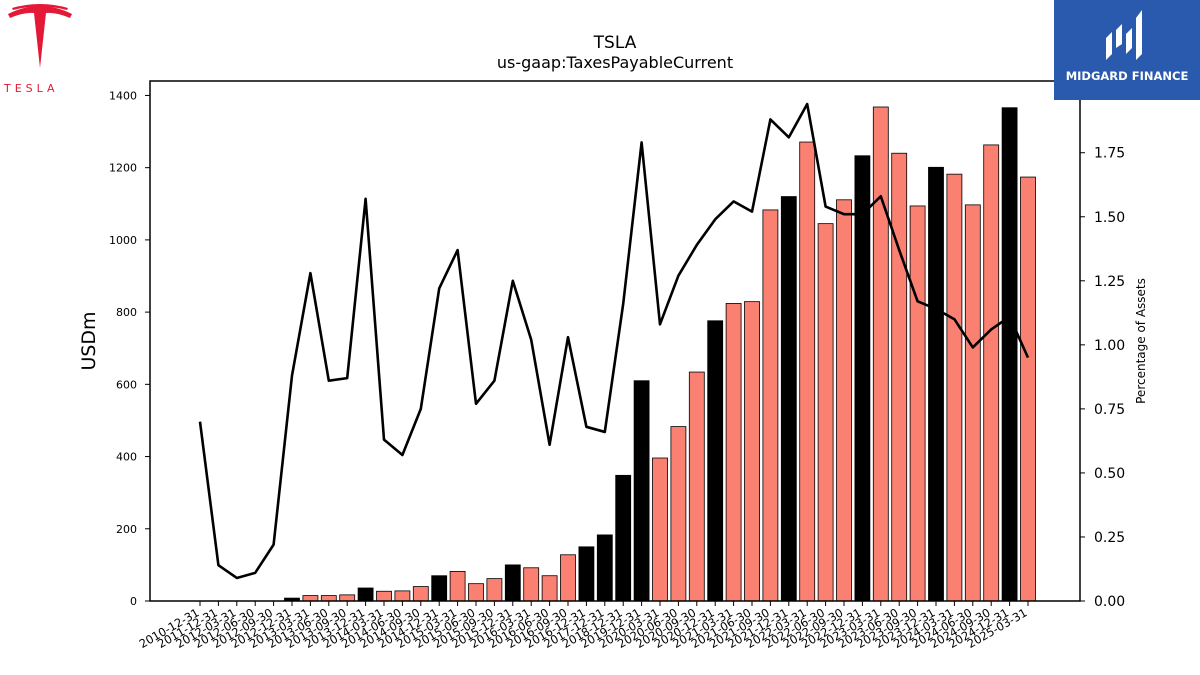 Image resolution: width=1200 pixels, height=675 pixels. I want to click on y2-tick-label: 0.75, so click(1109, 410).